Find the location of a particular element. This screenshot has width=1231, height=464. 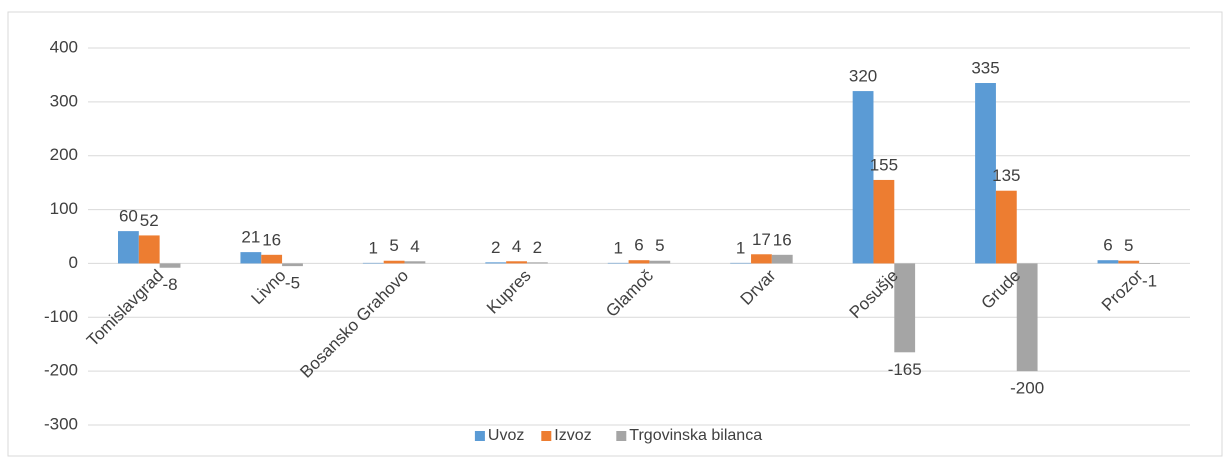

data-label: -200 is located at coordinates (1027, 388).